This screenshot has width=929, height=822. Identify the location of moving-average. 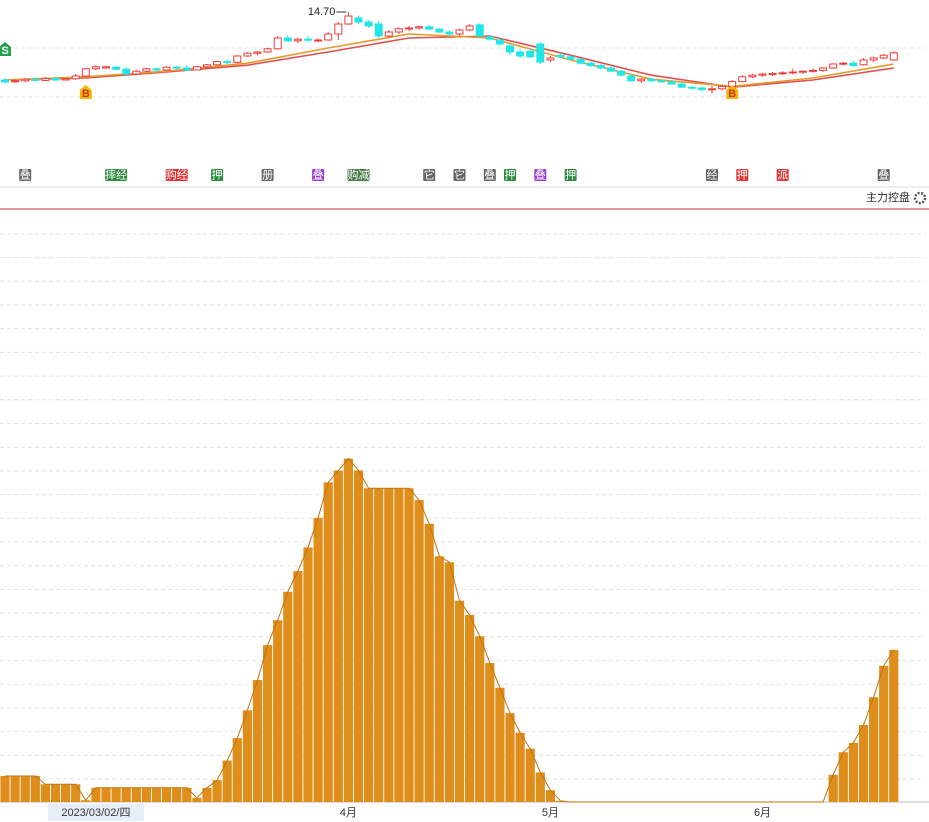
(449, 62).